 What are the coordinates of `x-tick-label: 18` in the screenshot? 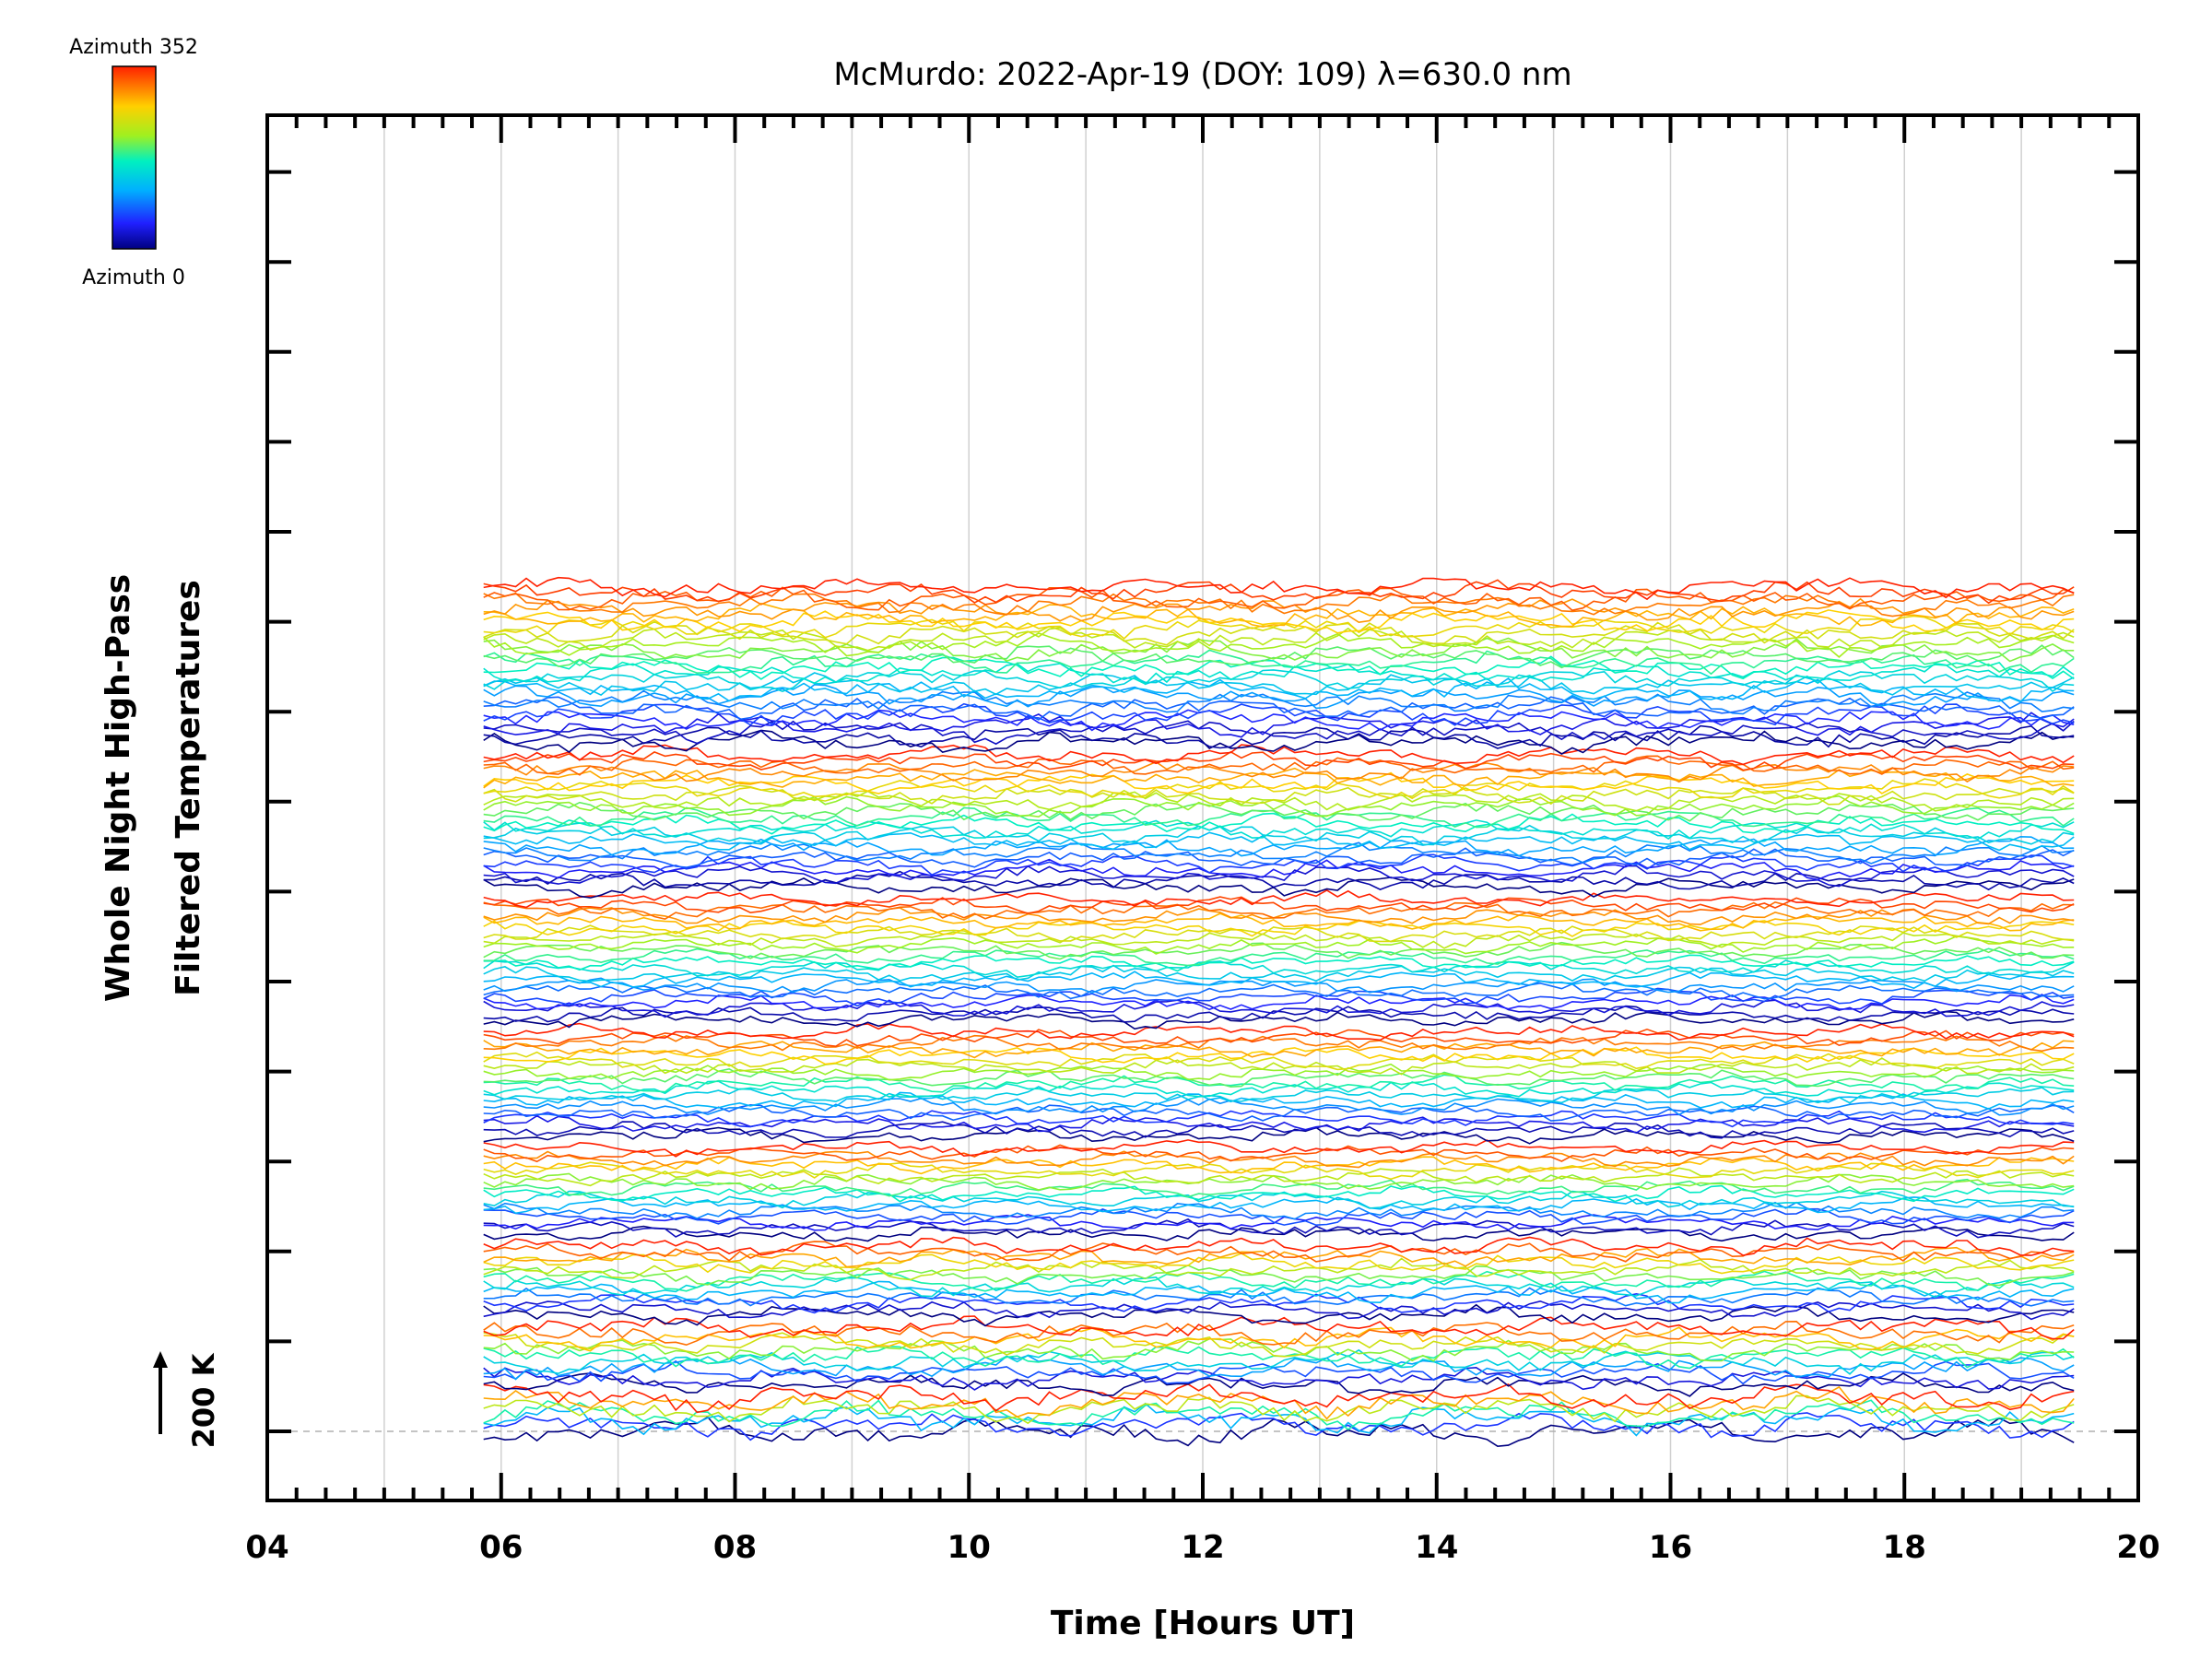 It's located at (1904, 1547).